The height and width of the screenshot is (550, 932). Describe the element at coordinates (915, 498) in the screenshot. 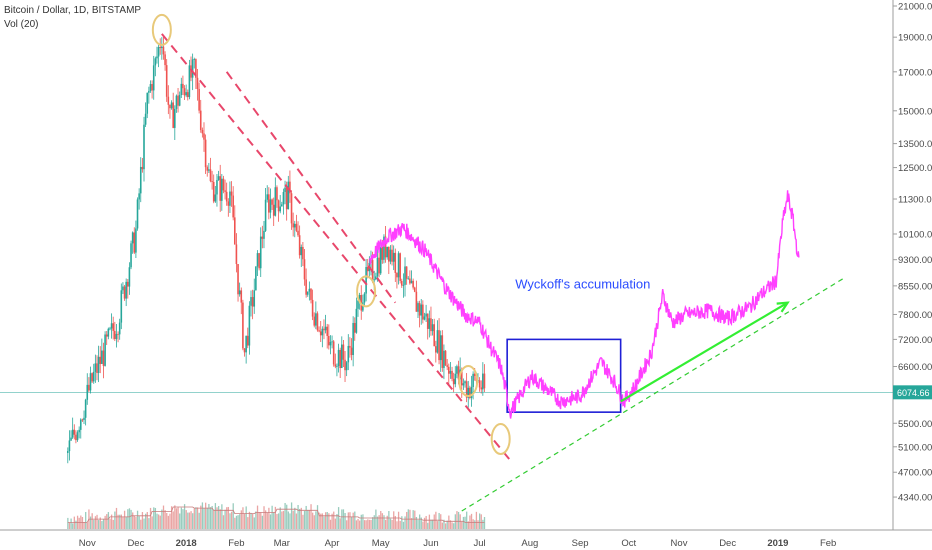

I see `y-tick-label: 4340.00` at that location.